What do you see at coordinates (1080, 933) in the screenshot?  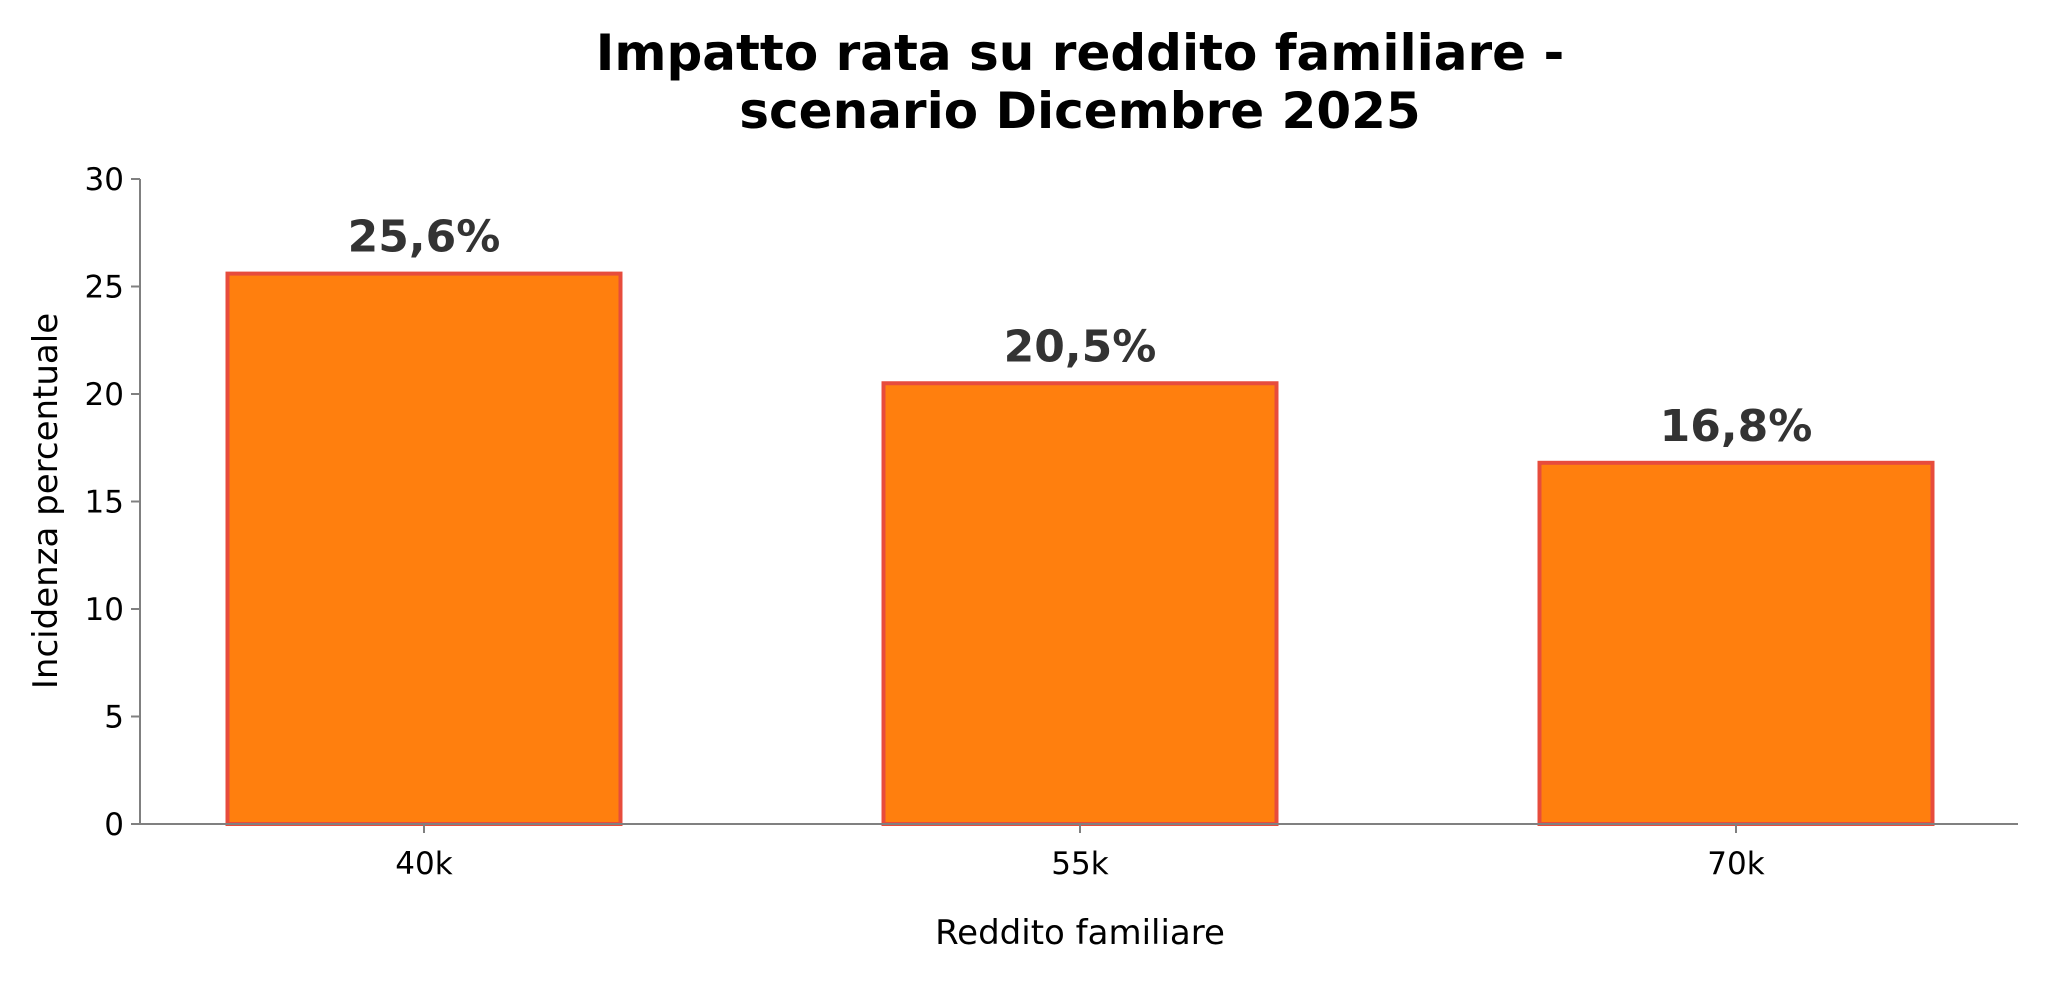 I see `x-axis-label: Reddito familiare` at bounding box center [1080, 933].